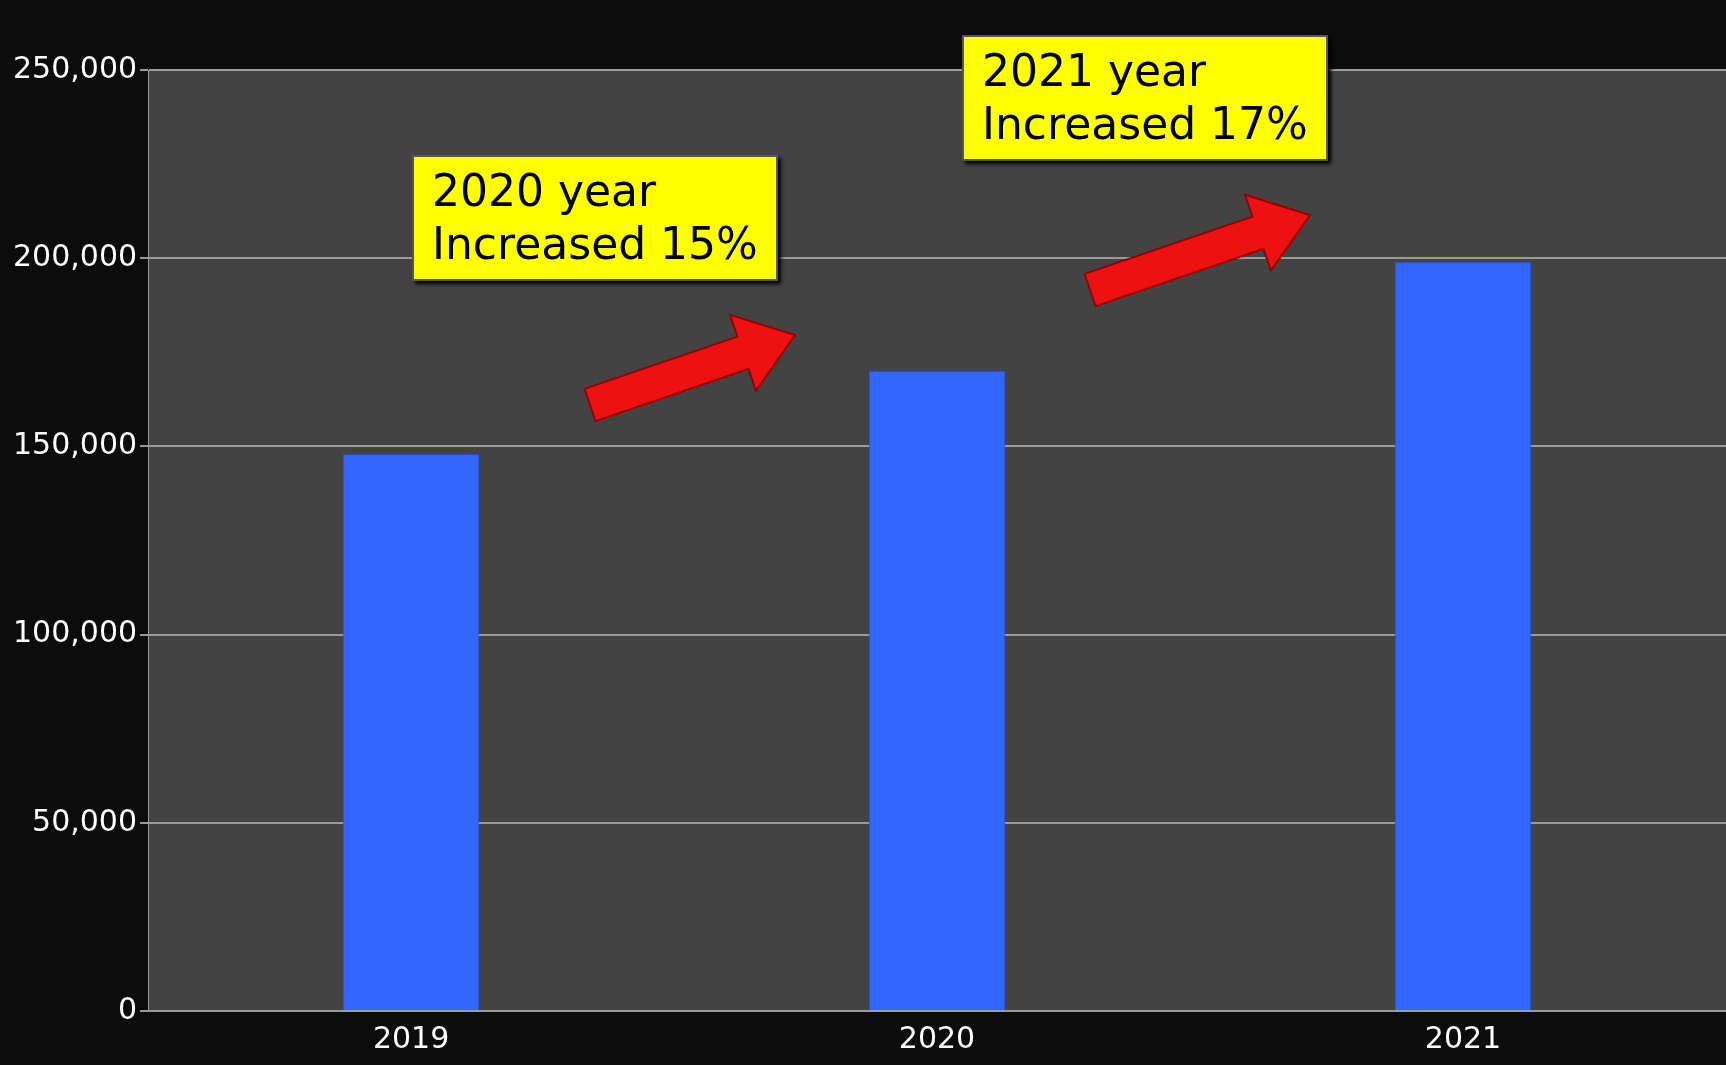 This screenshot has height=1065, width=1726. I want to click on y-tick-label: 0, so click(127, 1008).